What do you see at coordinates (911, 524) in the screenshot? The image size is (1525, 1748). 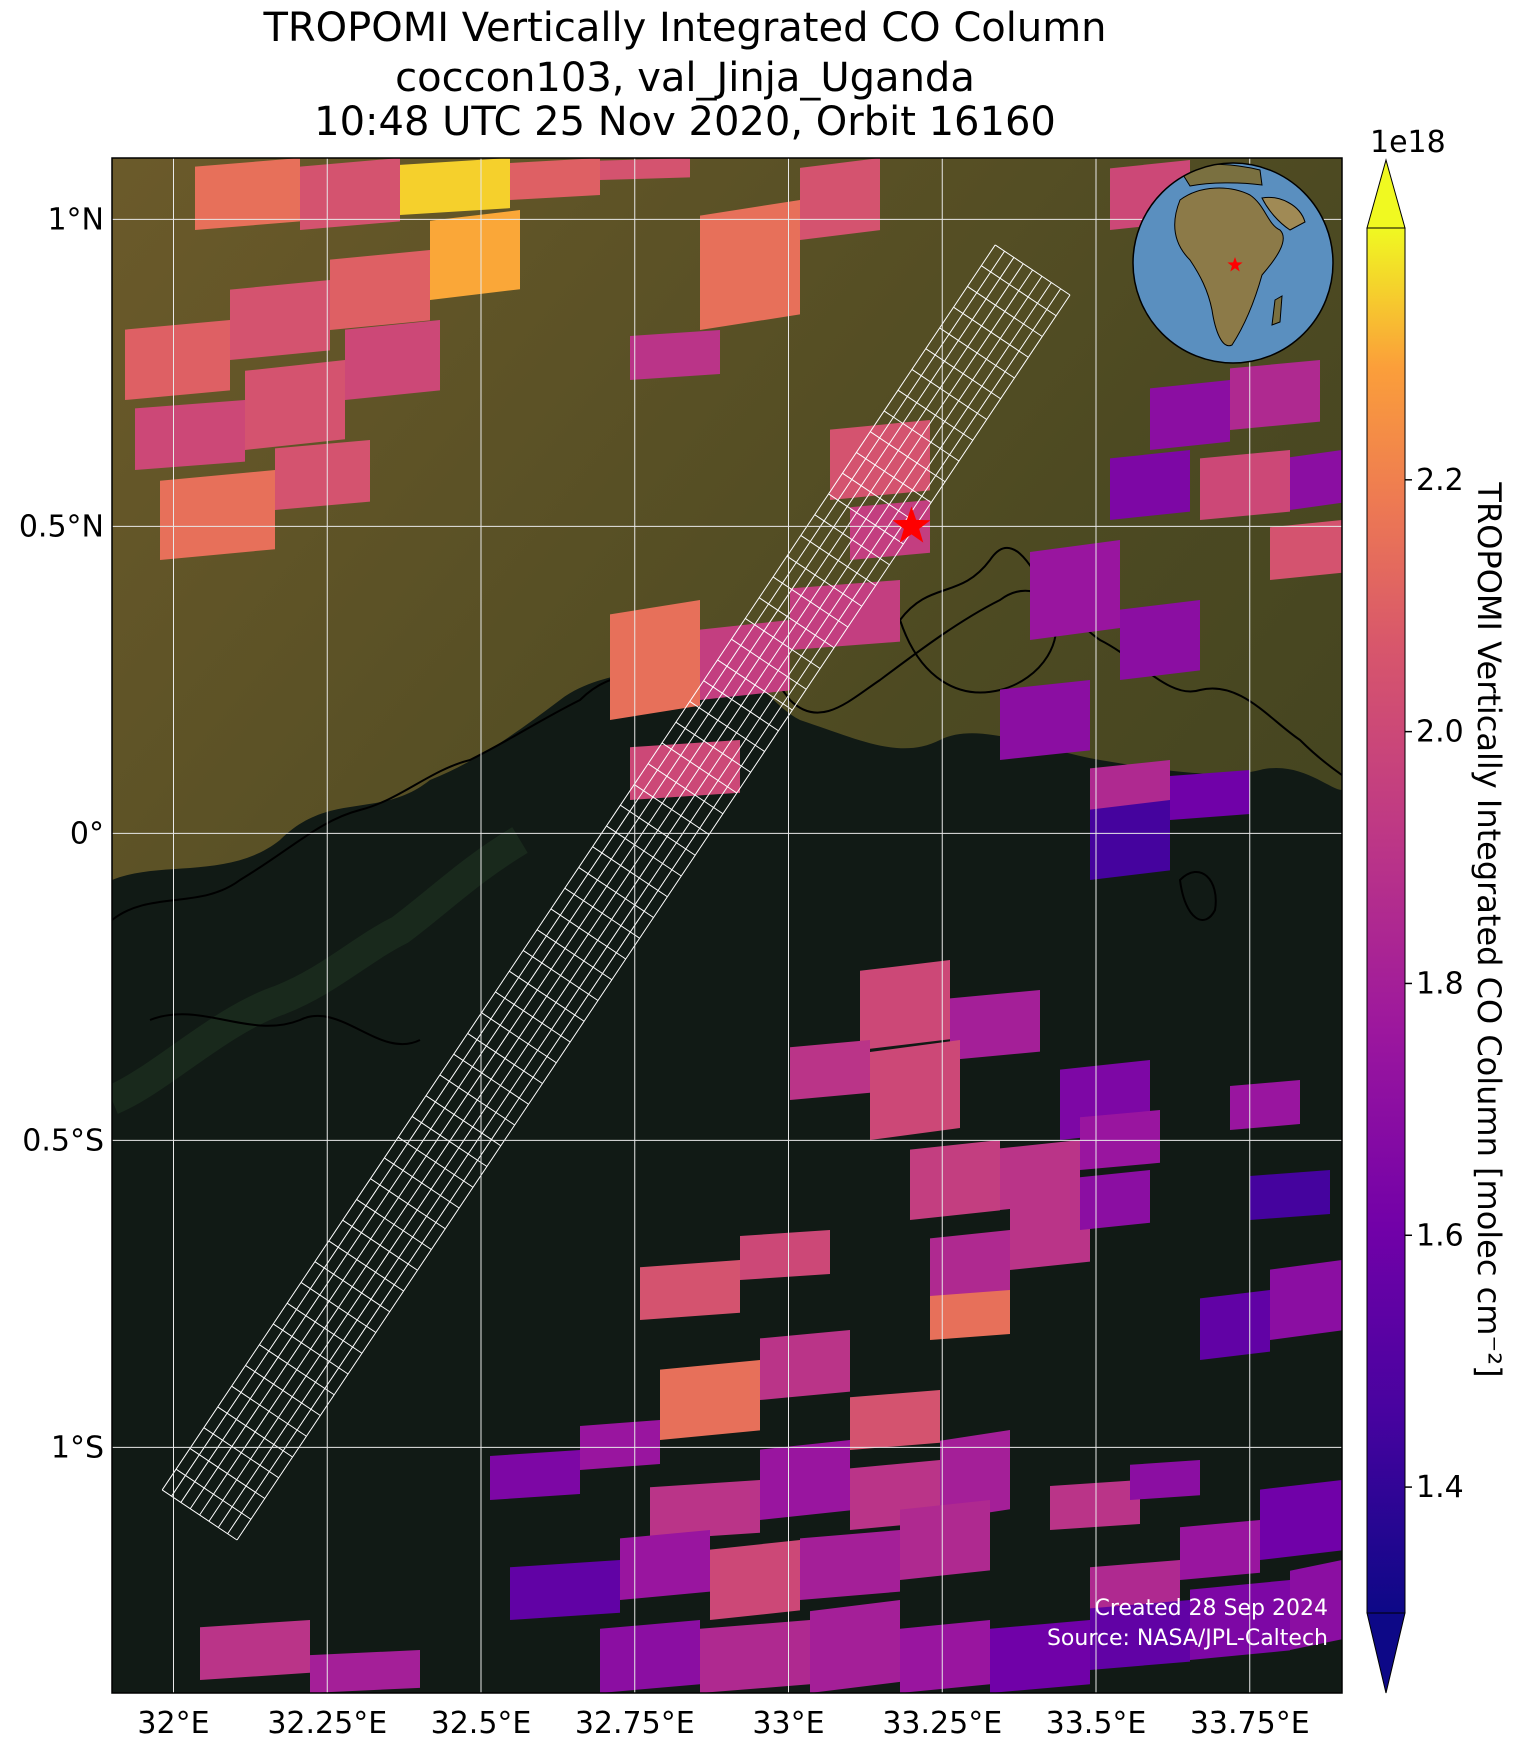 I see `site-star-icon` at bounding box center [911, 524].